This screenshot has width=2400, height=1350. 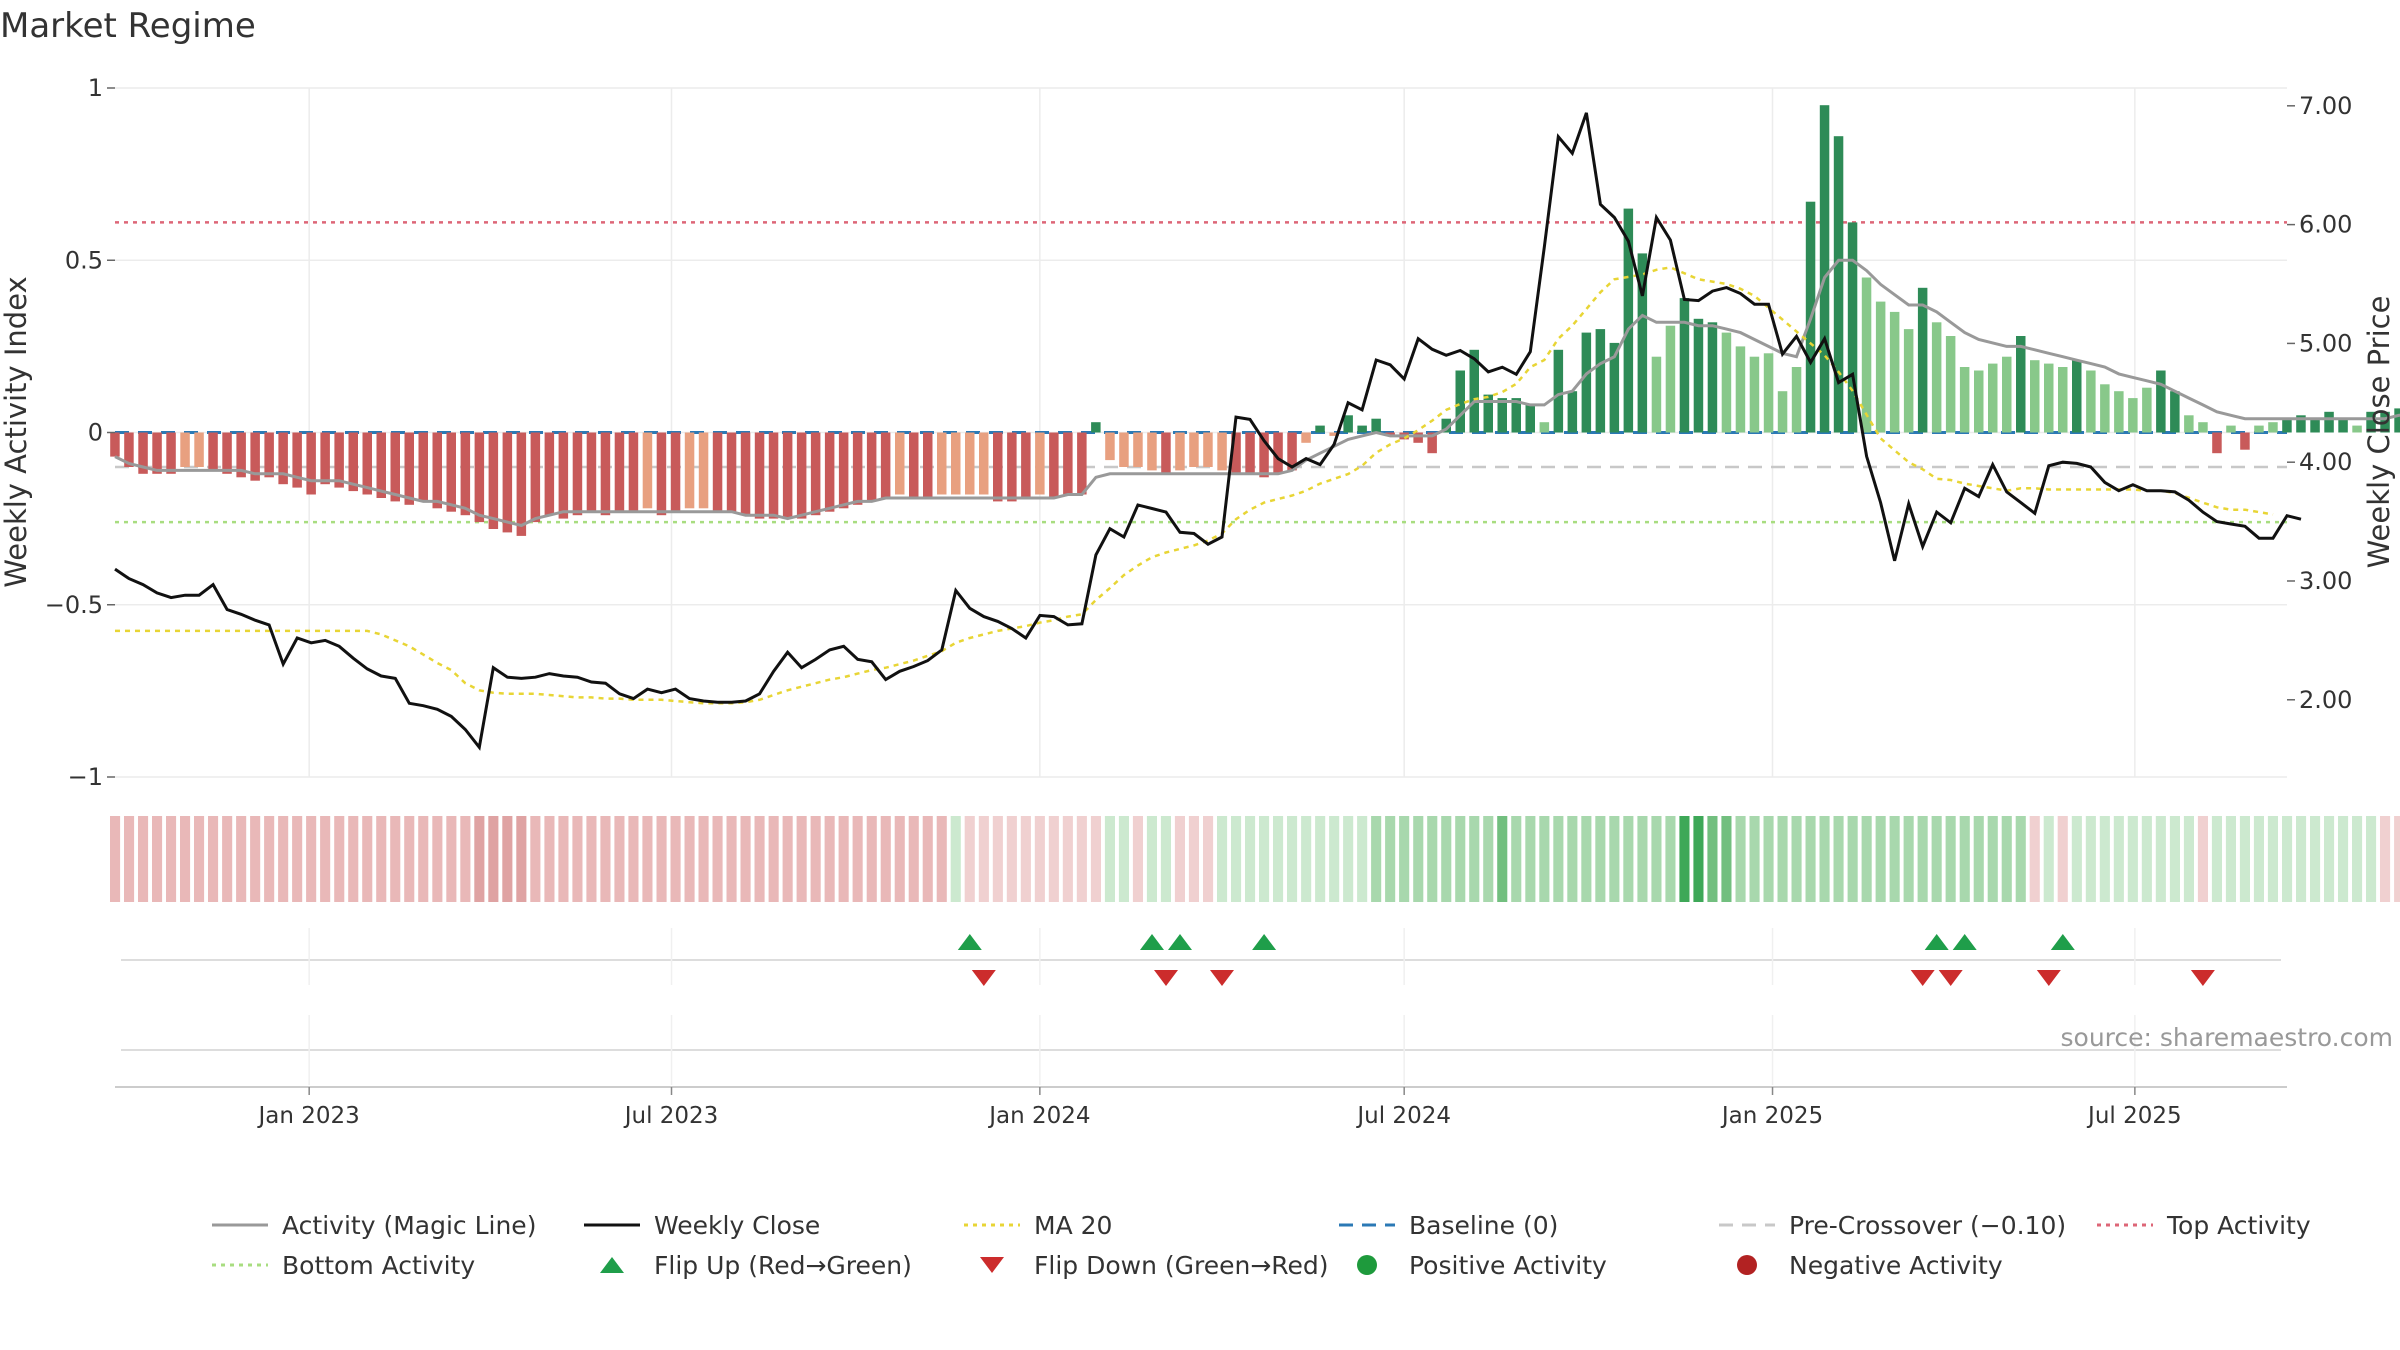 I want to click on legend-label: Pre-Crossover (−0.10), so click(x=1928, y=1225).